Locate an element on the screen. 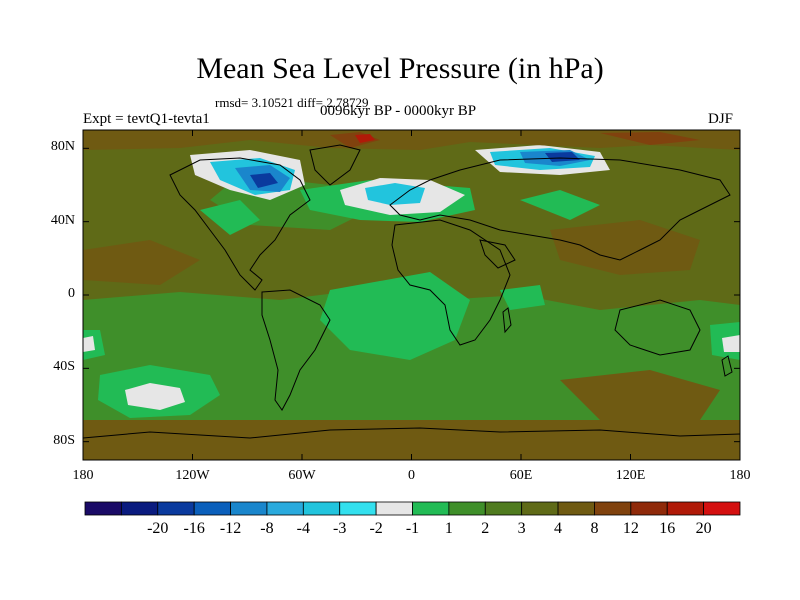 Image resolution: width=800 pixels, height=600 pixels. stats-label: rmsd= 3.10521 diff= 2.78729 is located at coordinates (292, 102).